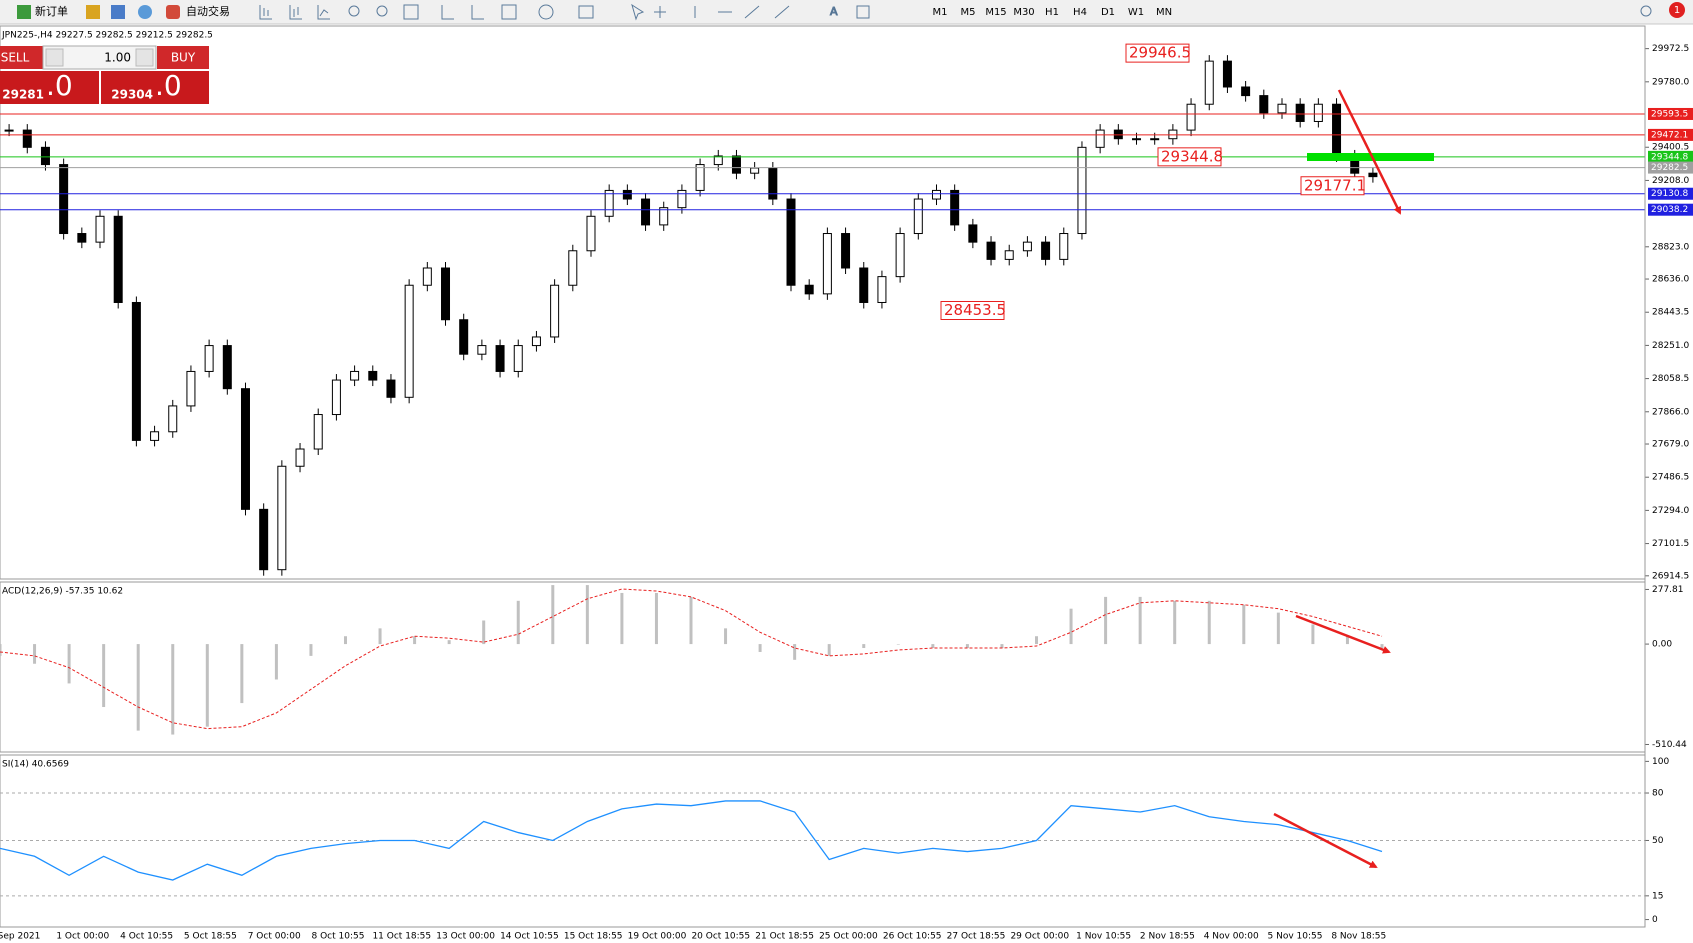  Describe the element at coordinates (1670, 511) in the screenshot. I see `y-tick-label: 27294.0` at that location.